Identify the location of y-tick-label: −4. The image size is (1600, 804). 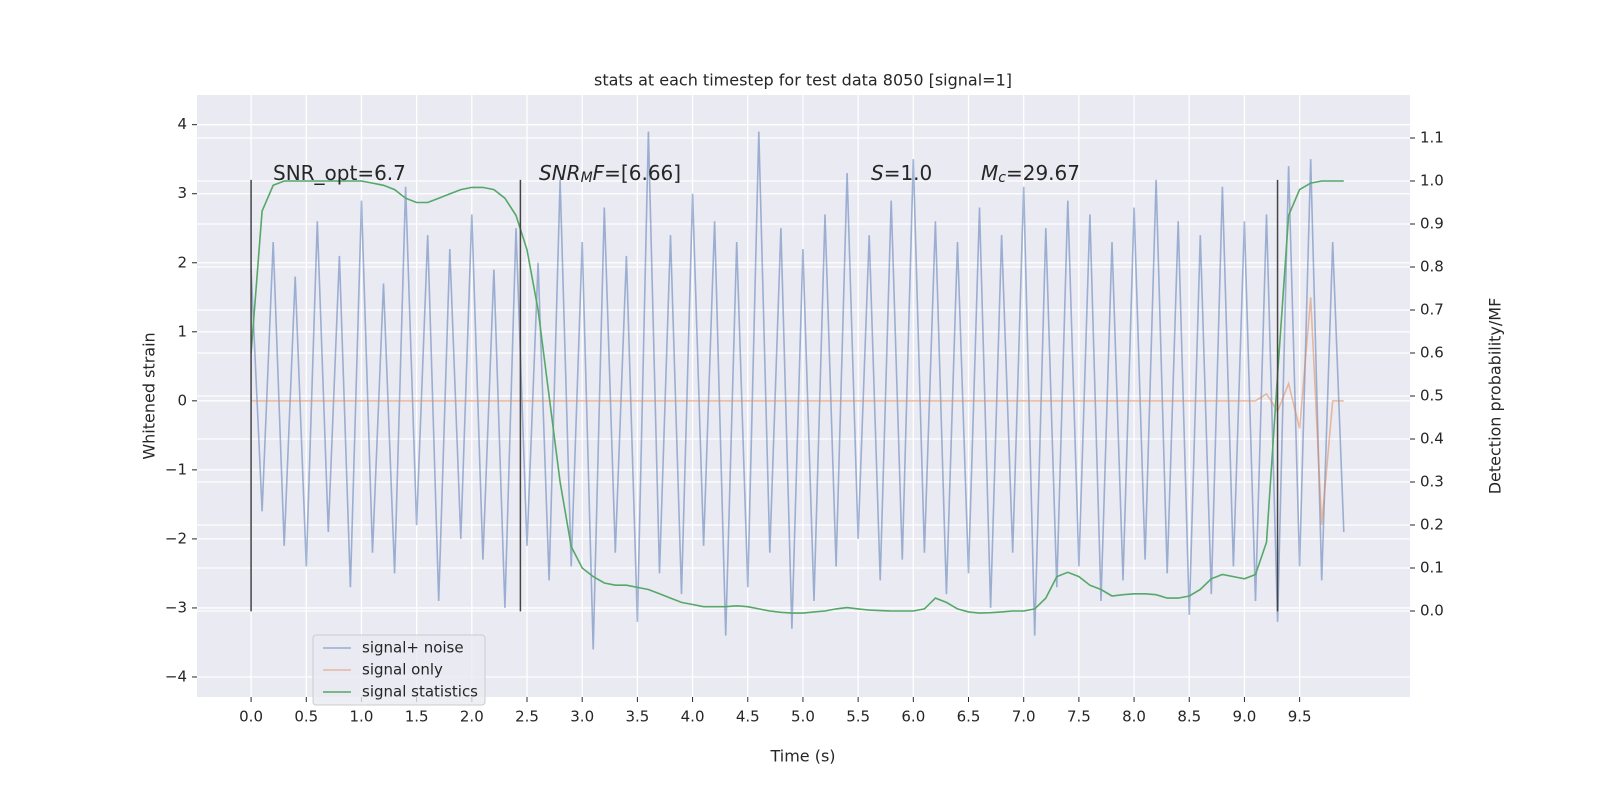
(176, 676).